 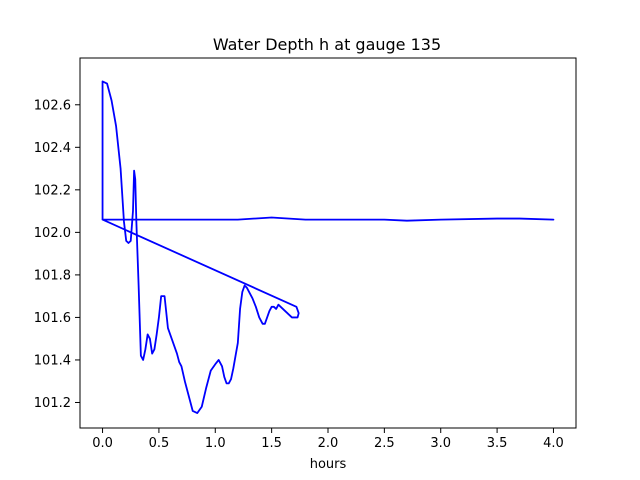 I want to click on y-tick-label: 102.2, so click(x=52, y=190).